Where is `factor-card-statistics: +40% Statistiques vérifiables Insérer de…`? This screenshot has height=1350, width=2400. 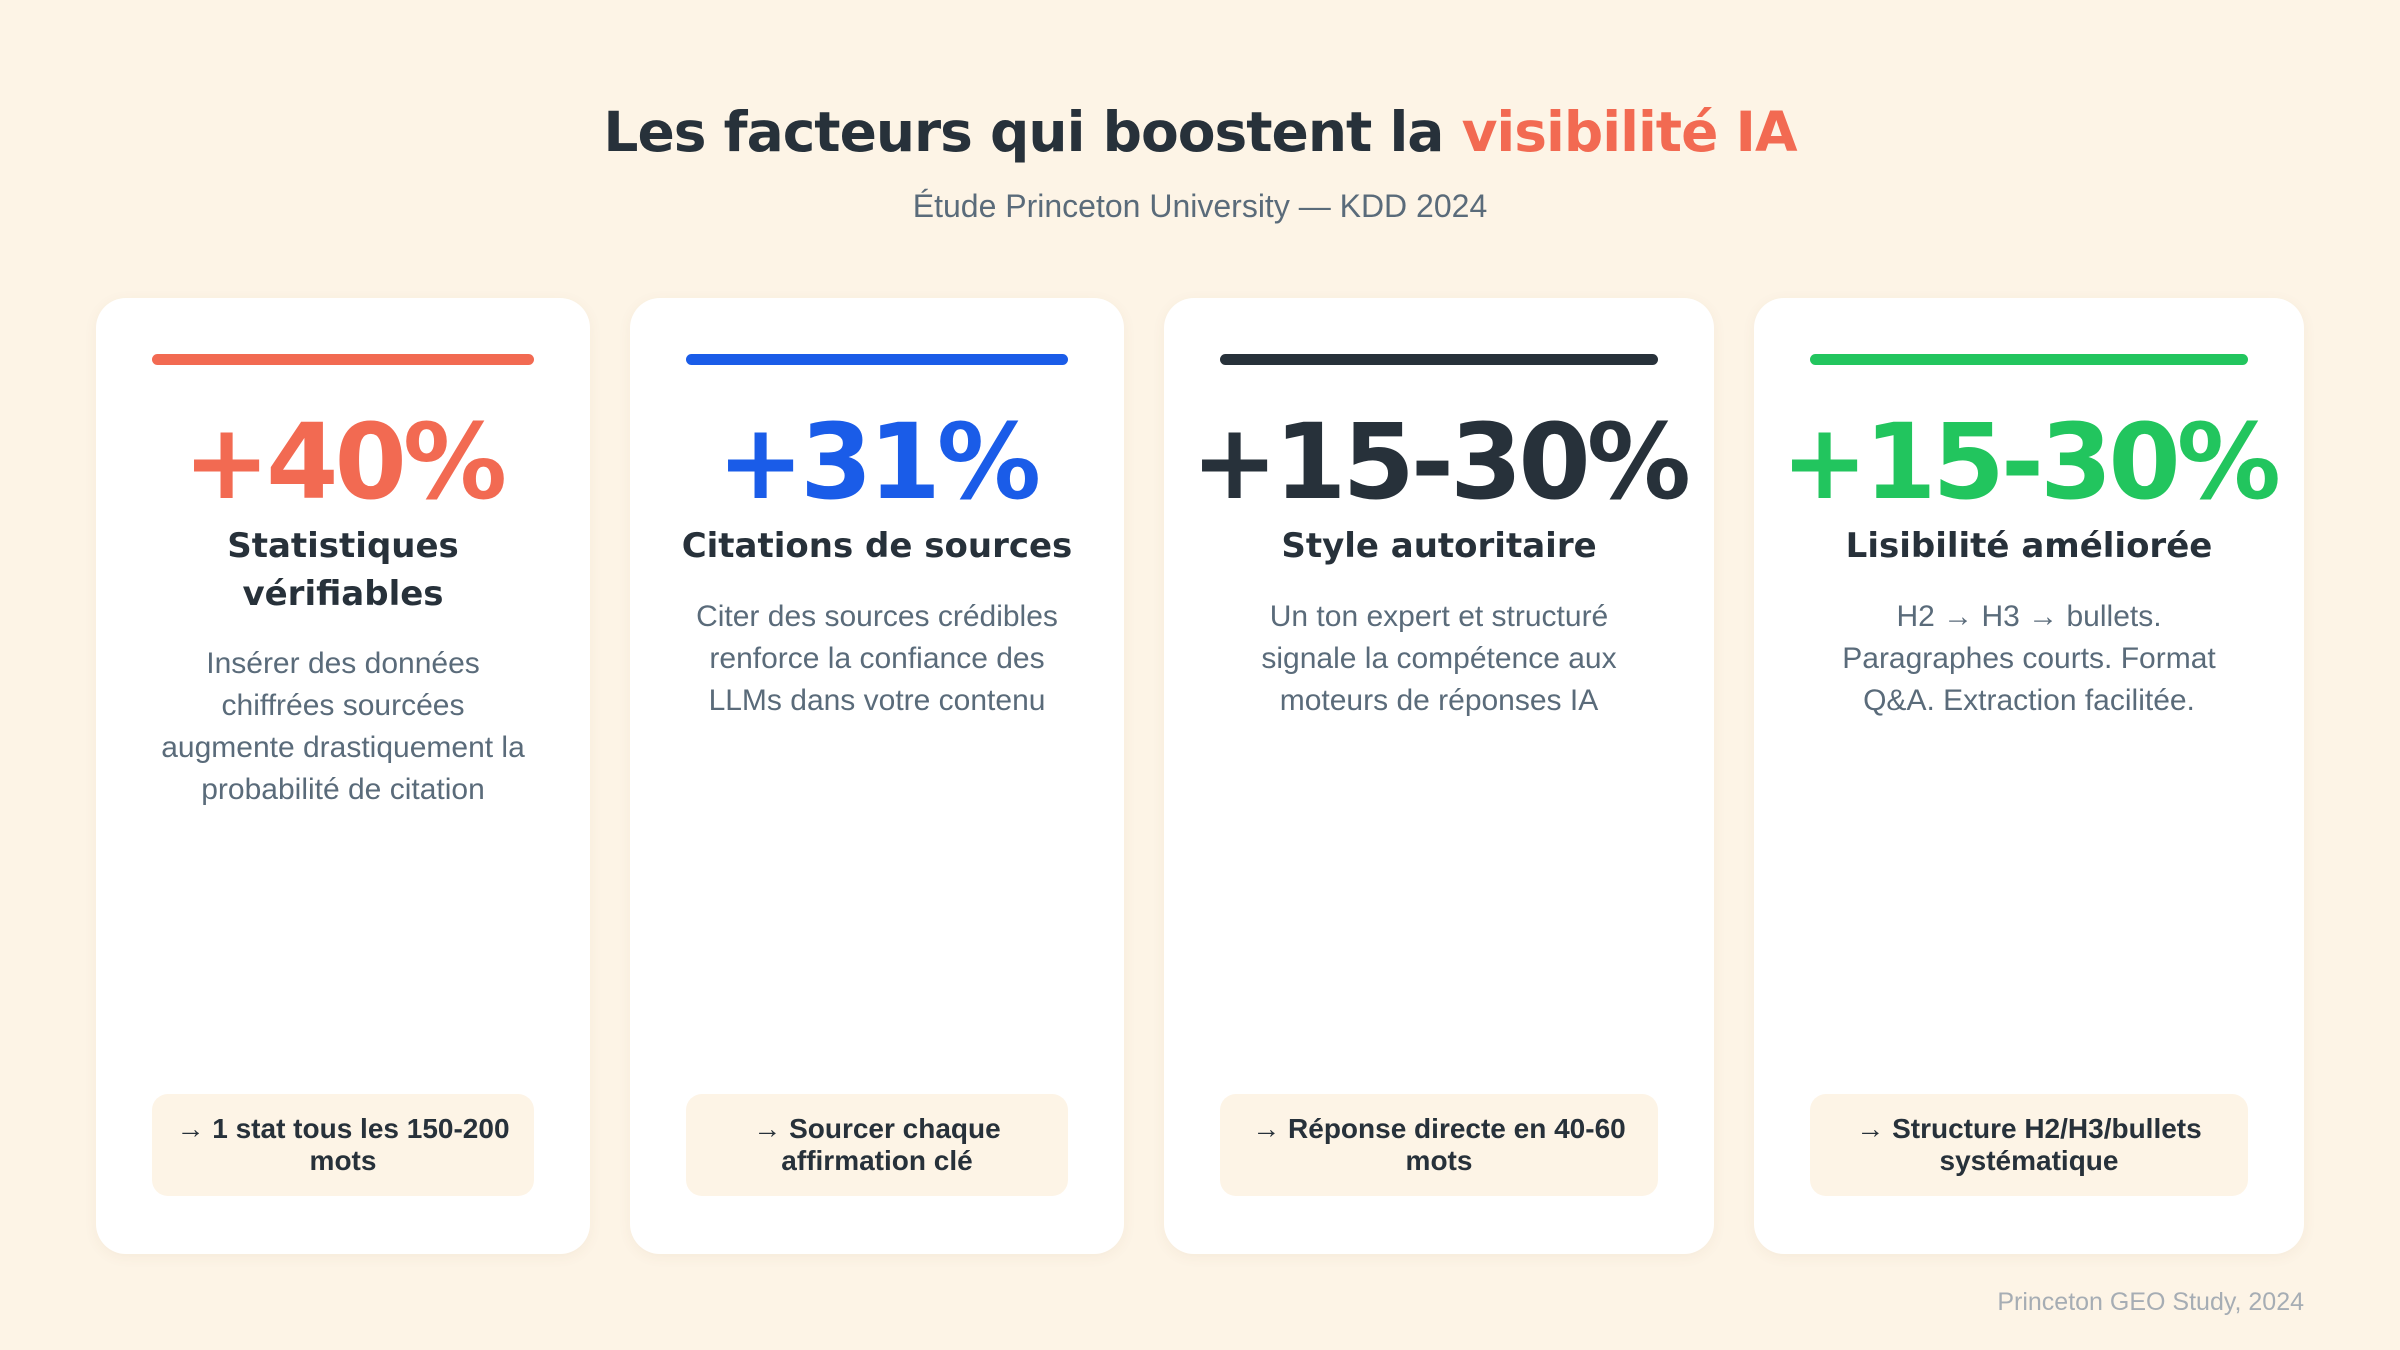
factor-card-statistics: +40% Statistiques vérifiables Insérer de… is located at coordinates (343, 776).